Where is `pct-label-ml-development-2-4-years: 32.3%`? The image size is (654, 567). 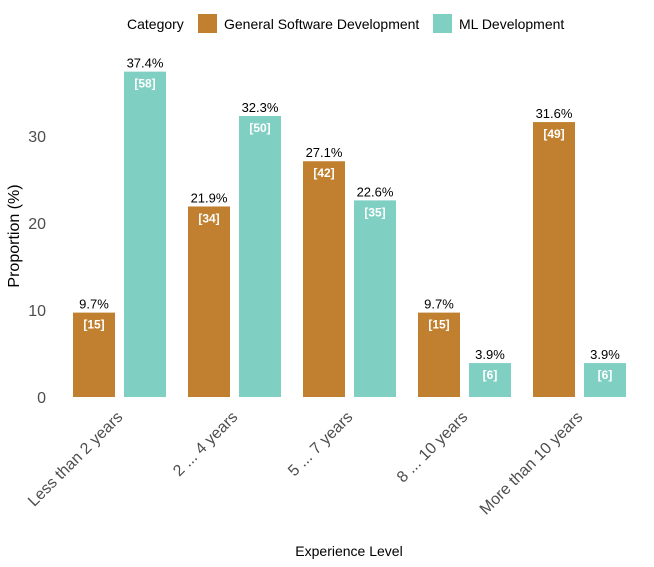 pct-label-ml-development-2-4-years: 32.3% is located at coordinates (260, 107).